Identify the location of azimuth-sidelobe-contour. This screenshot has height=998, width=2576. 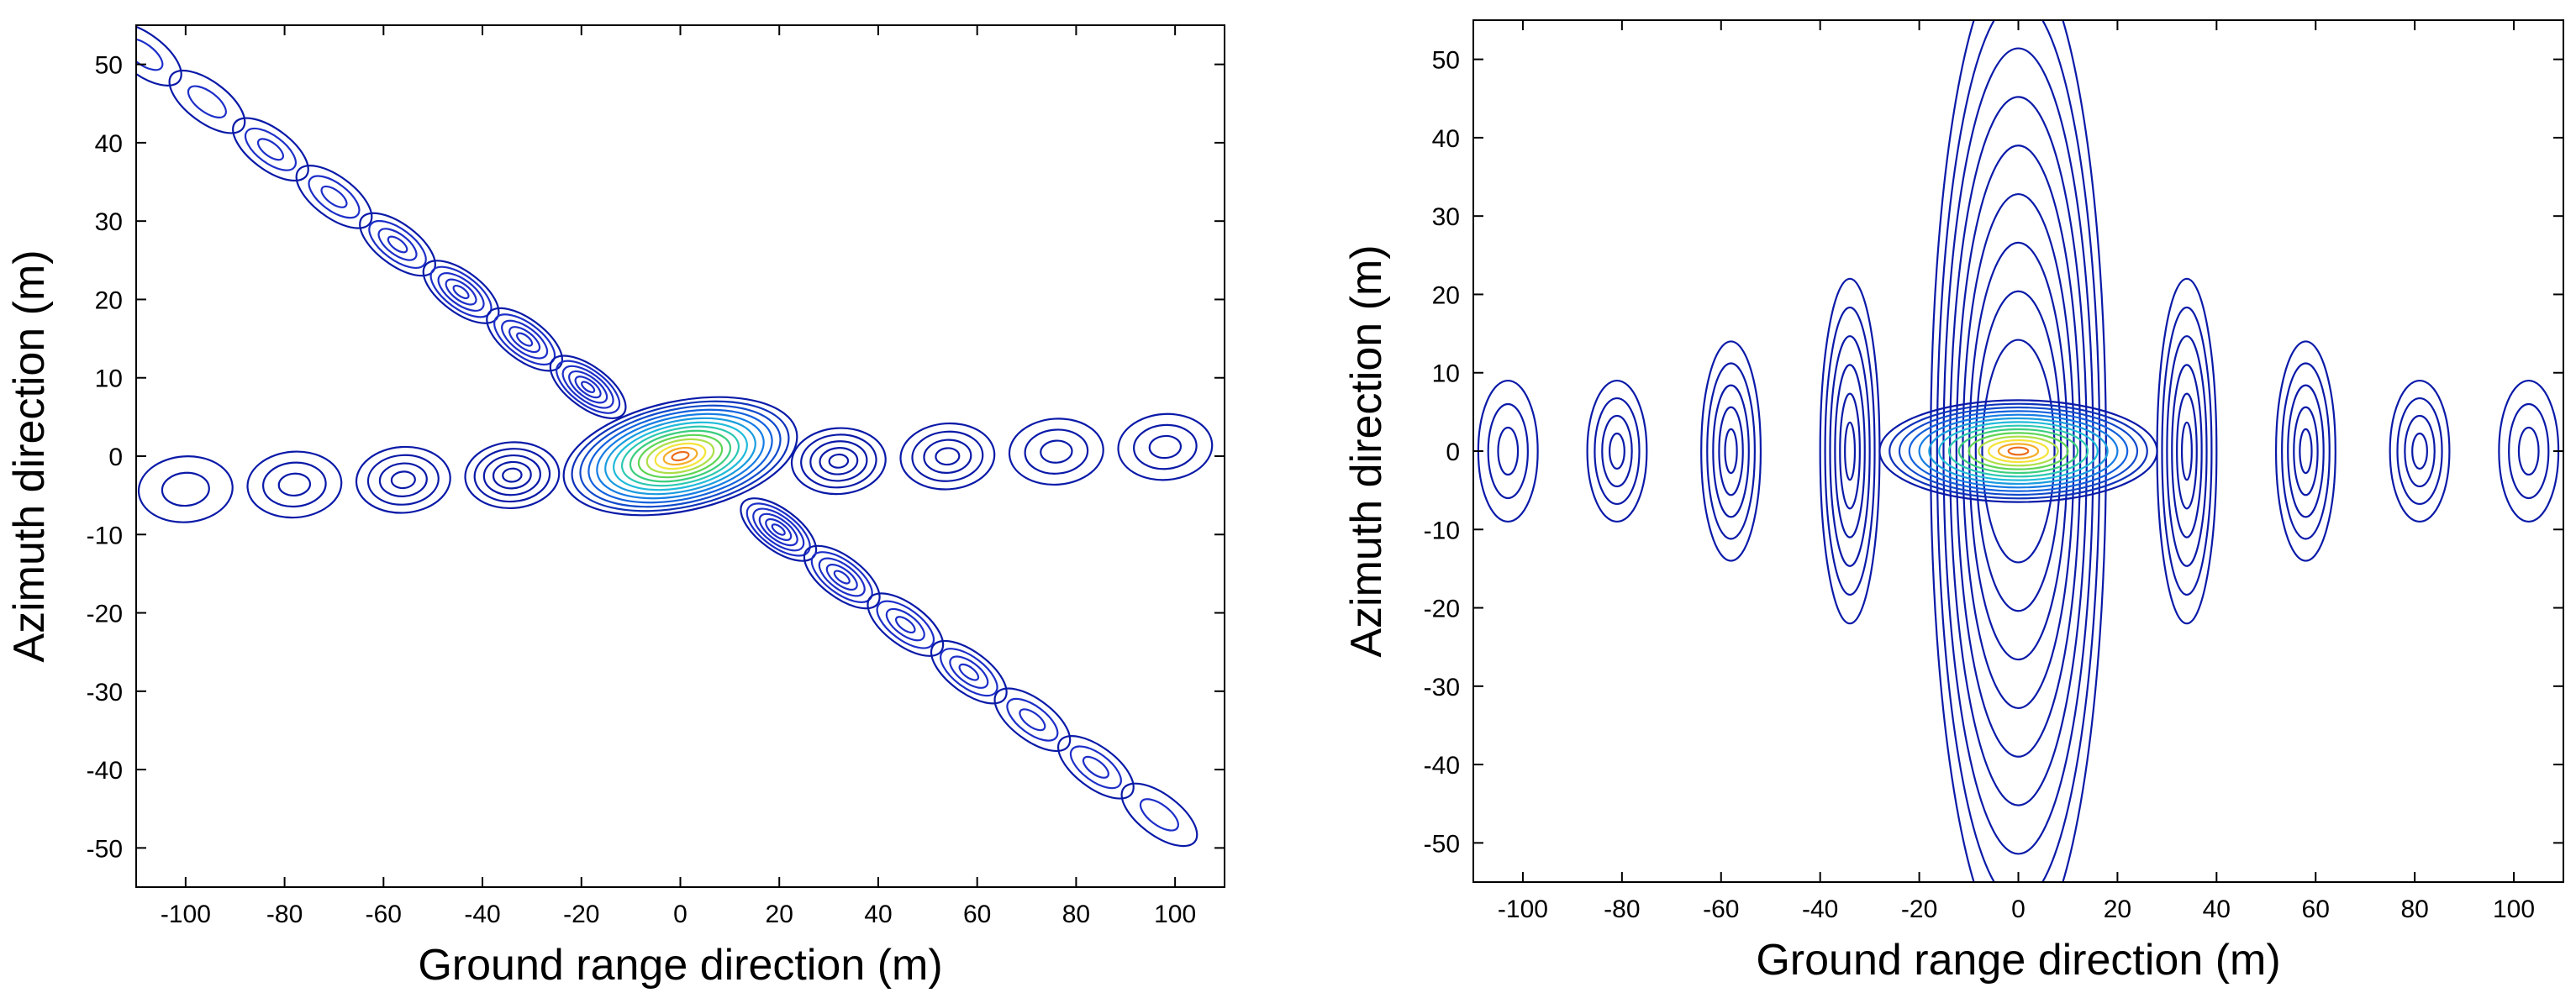
(2018, 451).